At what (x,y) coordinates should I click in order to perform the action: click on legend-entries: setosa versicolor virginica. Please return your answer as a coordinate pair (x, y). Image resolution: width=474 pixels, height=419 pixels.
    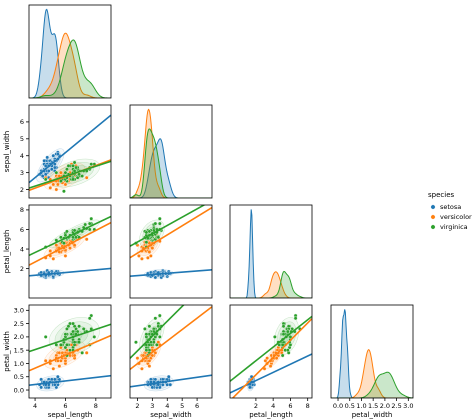
    Looking at the image, I should click on (451, 217).